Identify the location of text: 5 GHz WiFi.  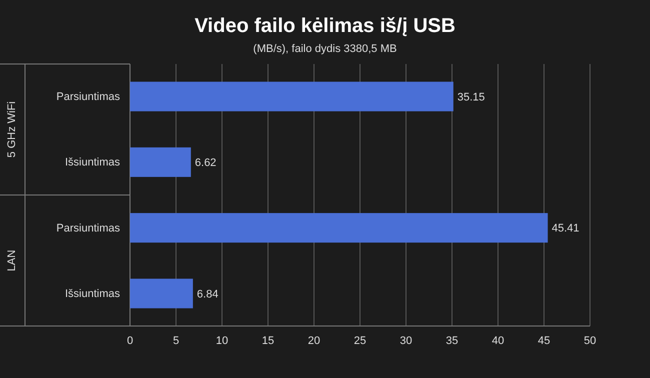
(12, 129).